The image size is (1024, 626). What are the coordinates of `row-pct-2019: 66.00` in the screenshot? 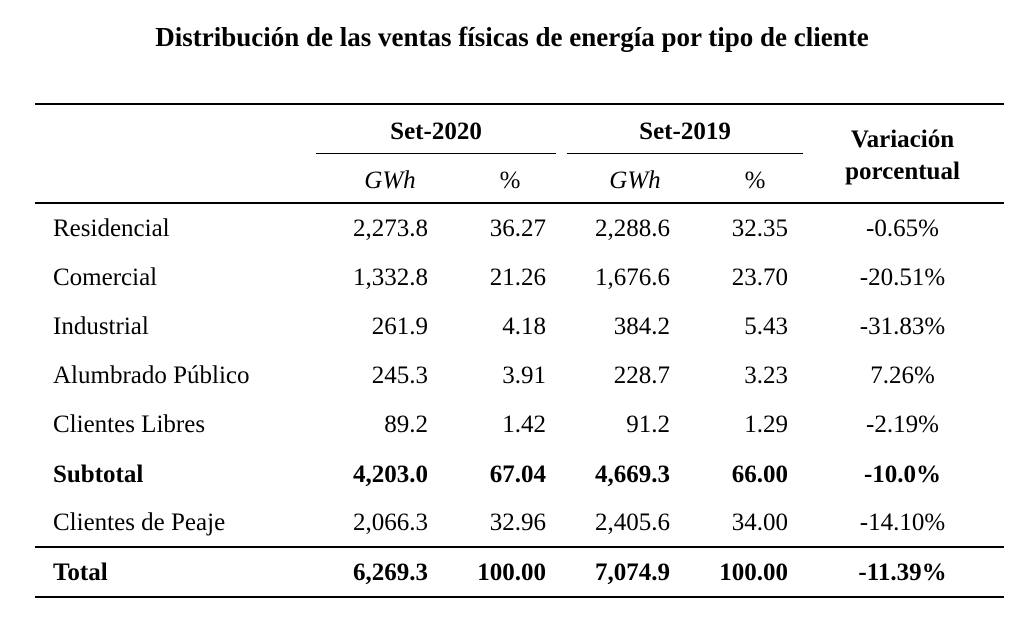 It's located at (759, 474).